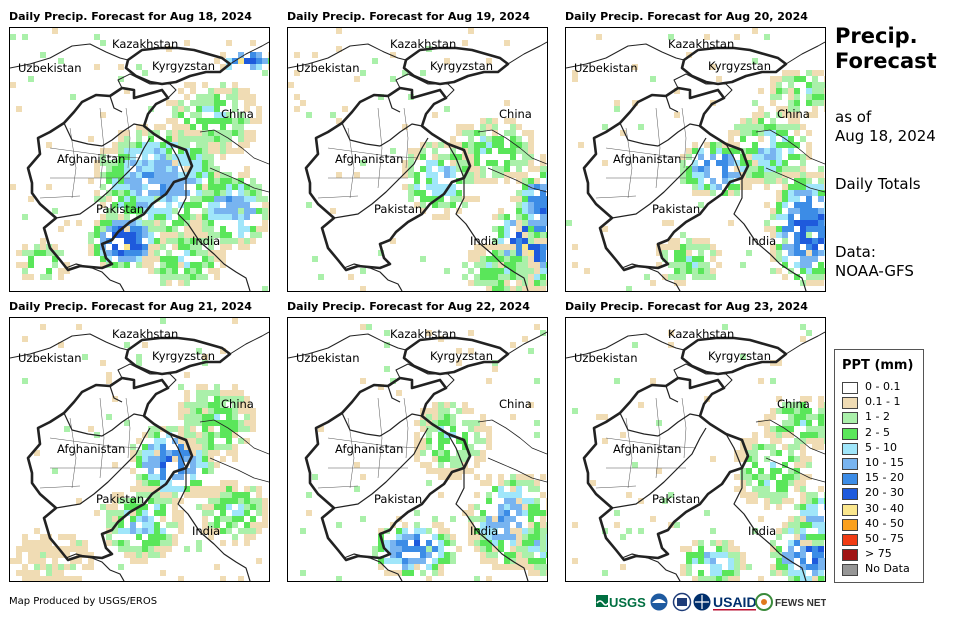  Describe the element at coordinates (695, 452) in the screenshot. I see `precip-map-graphic` at that location.